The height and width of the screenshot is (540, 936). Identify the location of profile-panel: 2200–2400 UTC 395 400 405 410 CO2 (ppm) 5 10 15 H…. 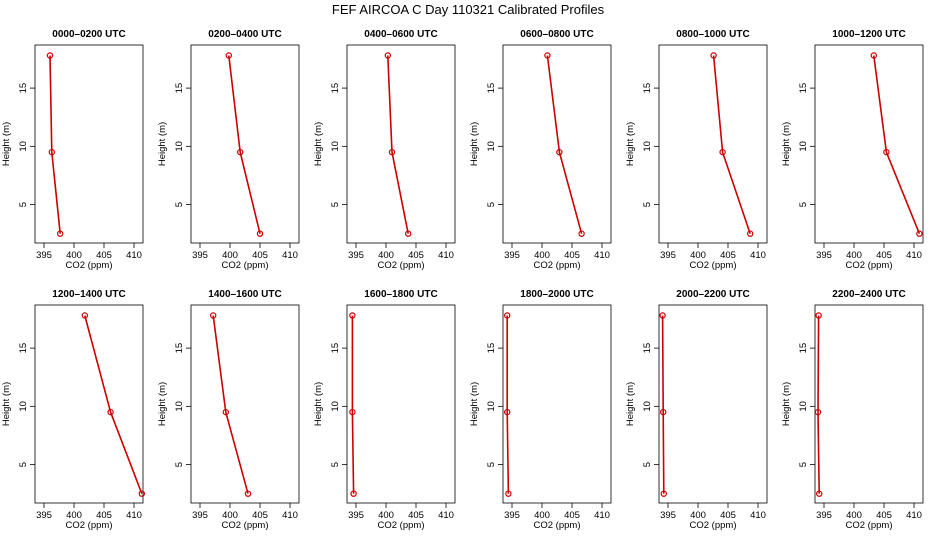
(852, 410).